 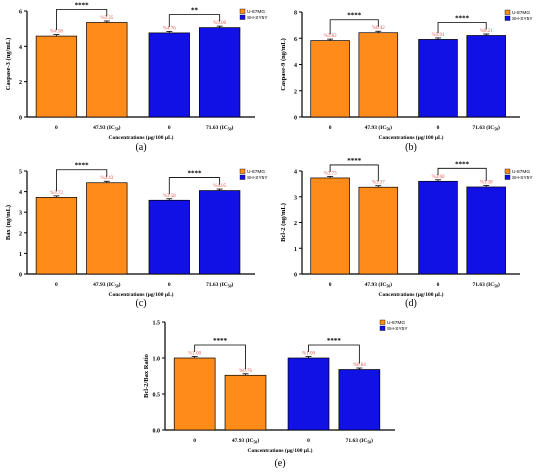 I want to click on value-label: %5.91, so click(x=438, y=35).